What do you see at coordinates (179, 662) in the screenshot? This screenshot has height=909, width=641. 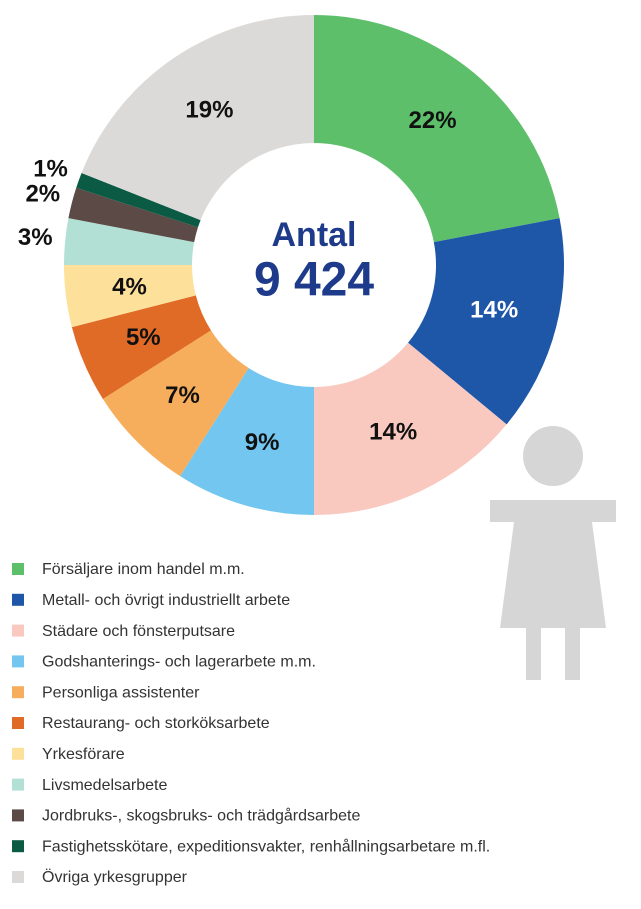 I see `legend-label: Godshanterings- och lagerarbete m.m.` at bounding box center [179, 662].